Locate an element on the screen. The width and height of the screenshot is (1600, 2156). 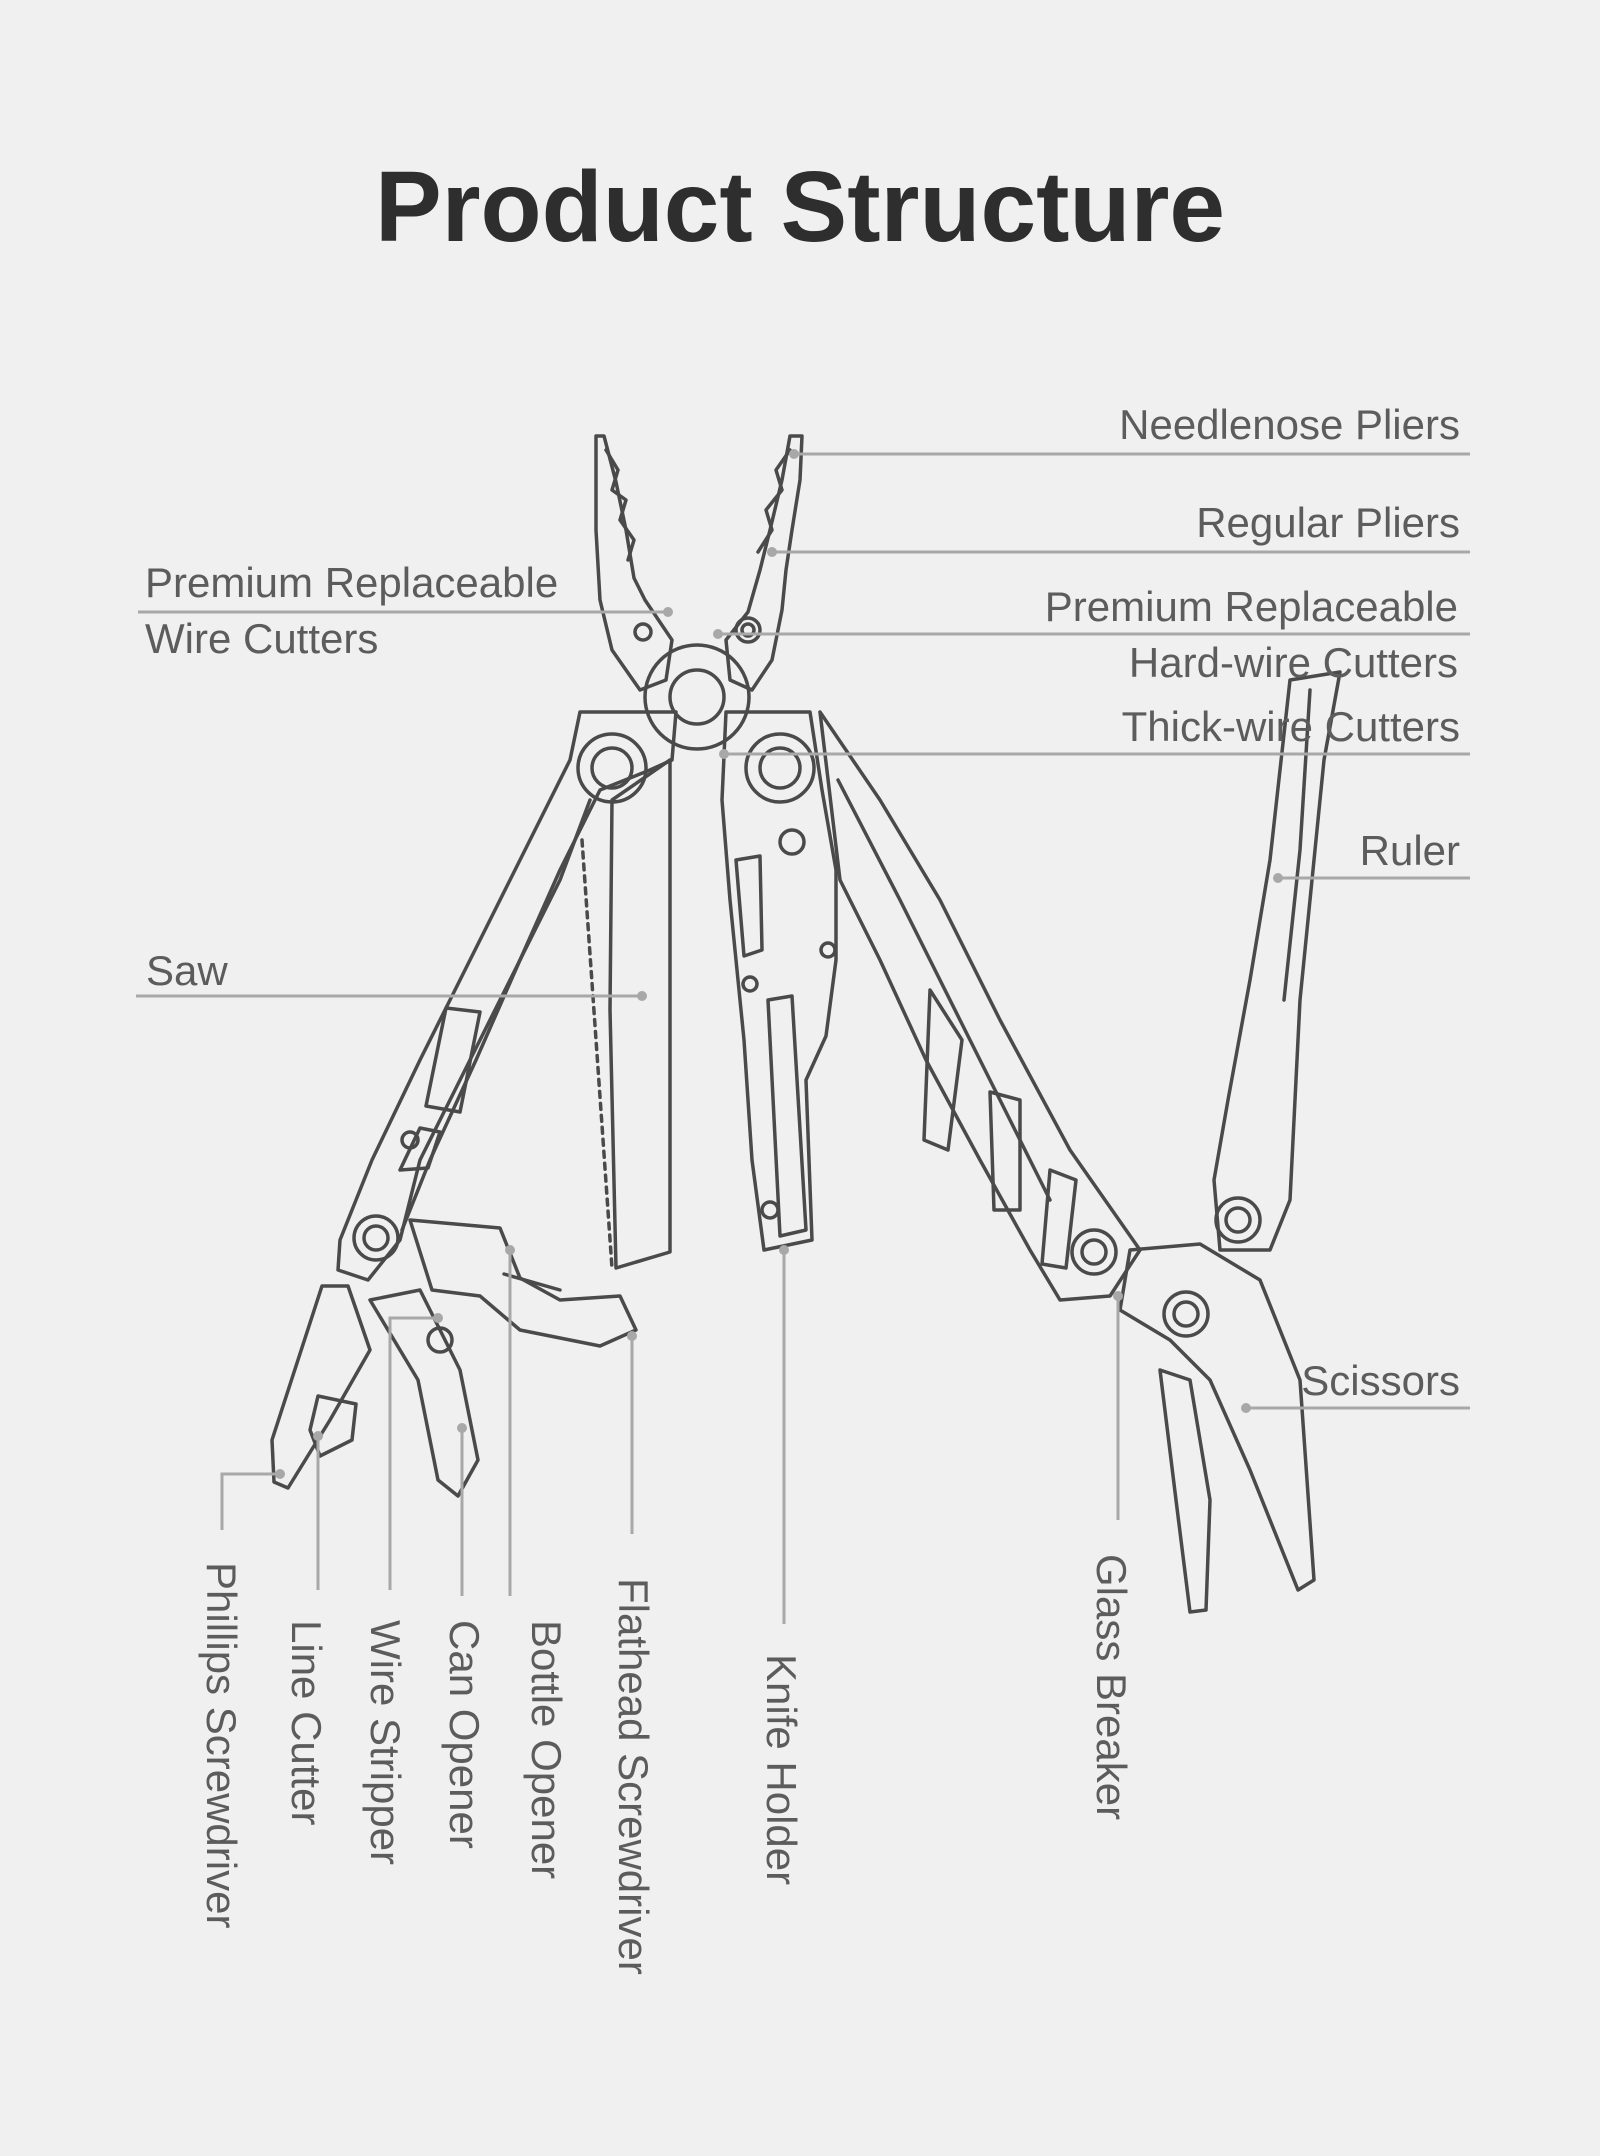
label-premium-wire-cutters-line2: Wire Cutters is located at coordinates (262, 638).